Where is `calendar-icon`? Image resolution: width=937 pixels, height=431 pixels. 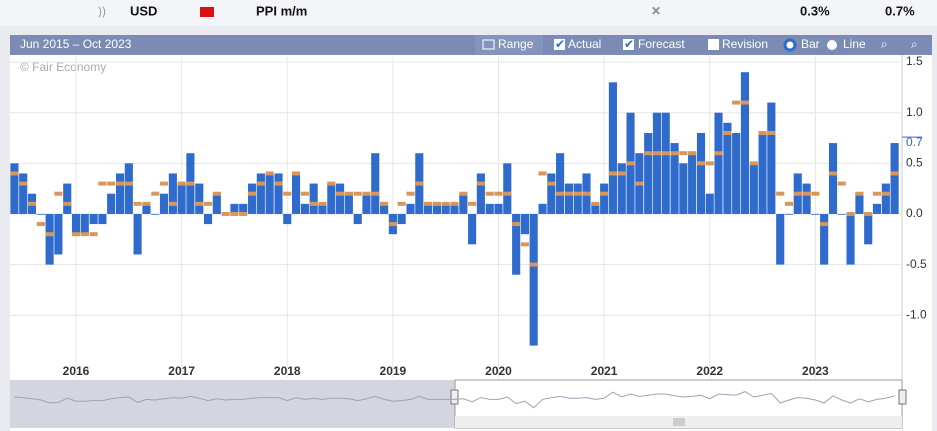 calendar-icon is located at coordinates (488, 44).